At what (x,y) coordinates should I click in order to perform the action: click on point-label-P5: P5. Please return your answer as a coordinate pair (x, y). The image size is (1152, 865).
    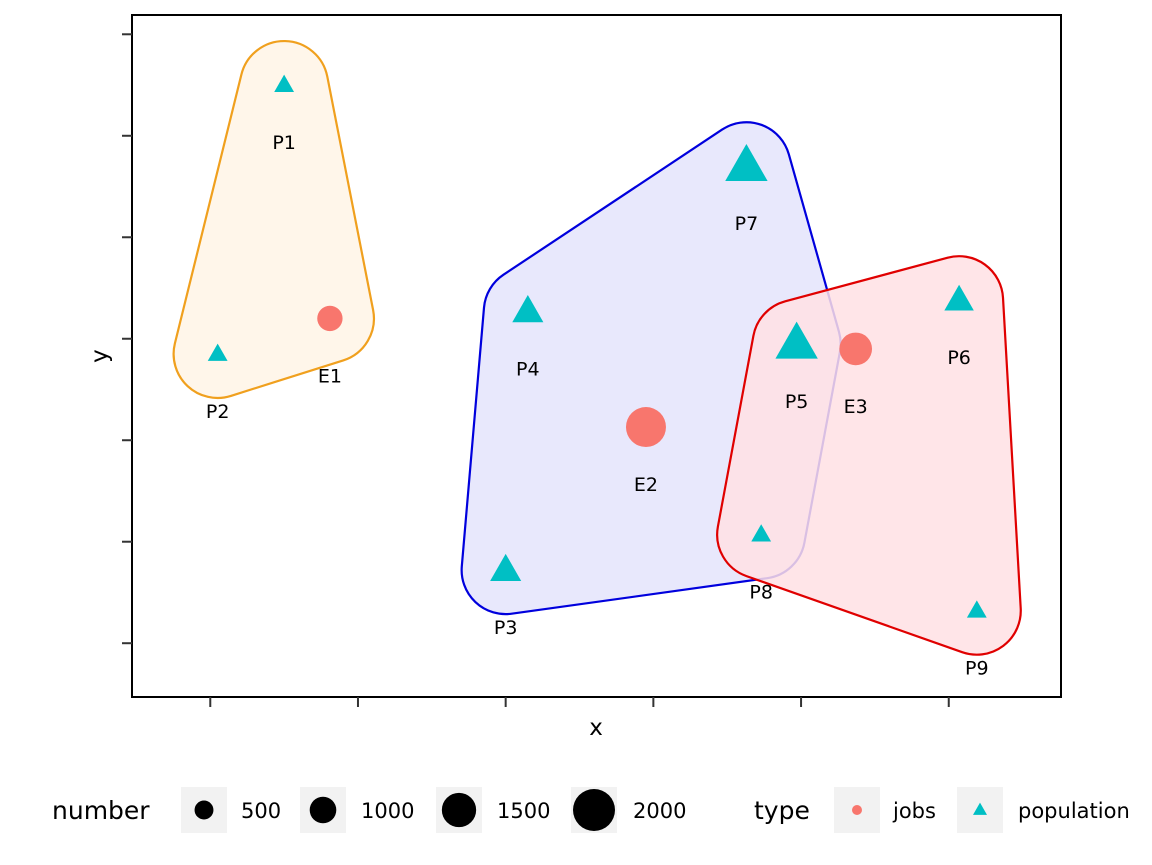
    Looking at the image, I should click on (797, 402).